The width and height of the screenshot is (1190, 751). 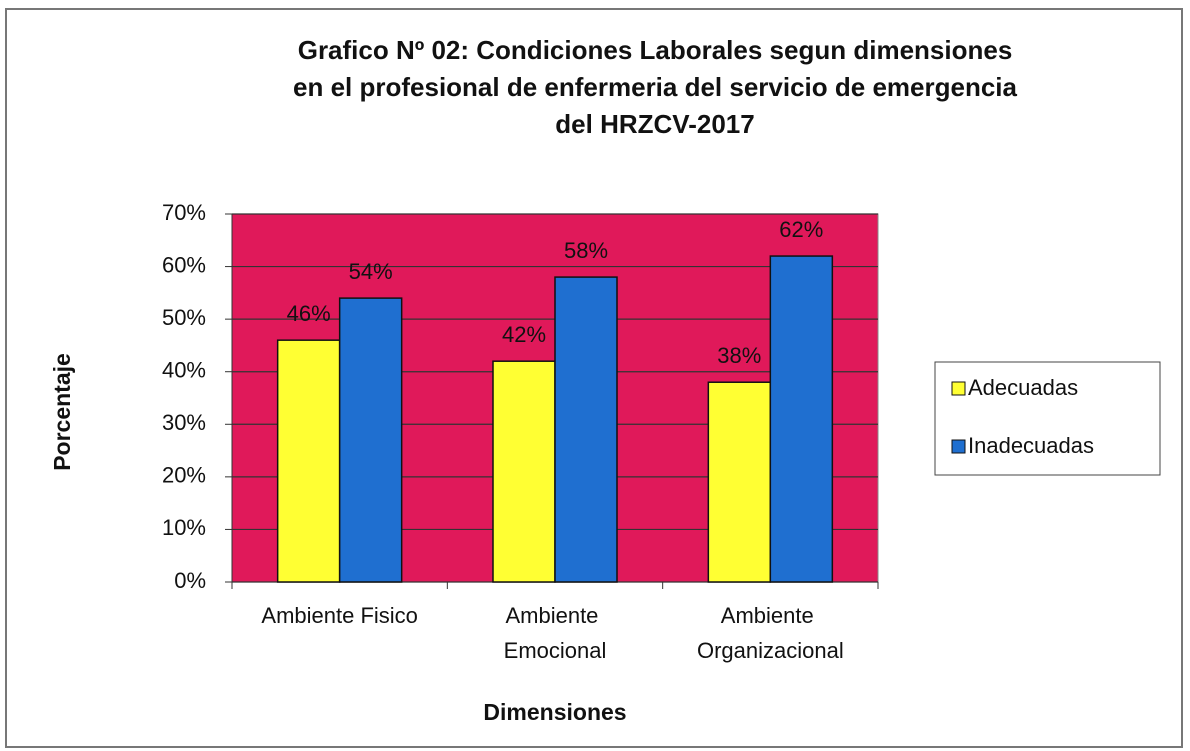 What do you see at coordinates (184, 527) in the screenshot?
I see `y-tick-label: 10%` at bounding box center [184, 527].